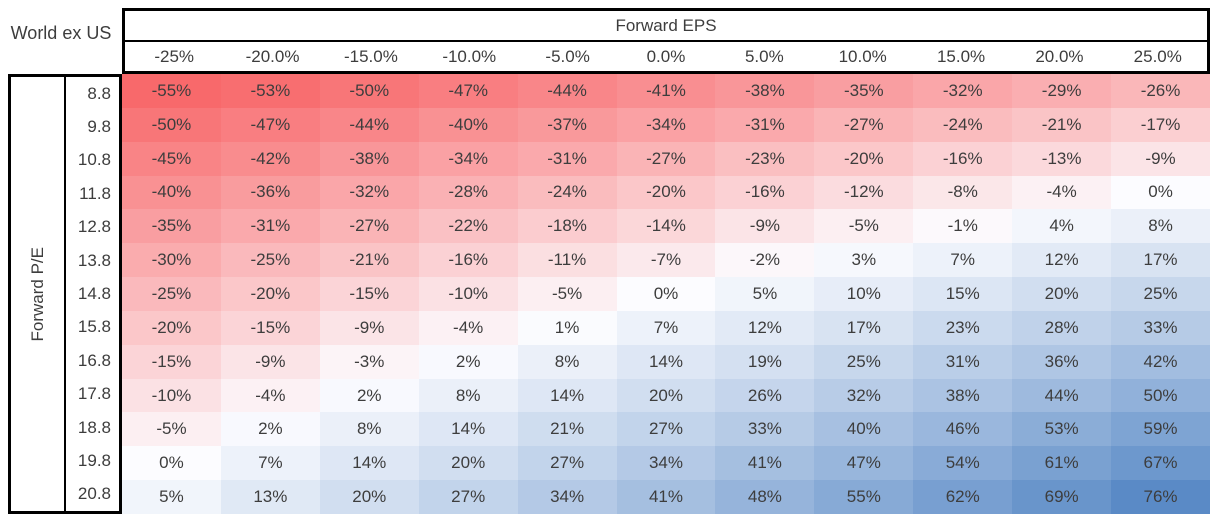 The image size is (1216, 523). Describe the element at coordinates (95, 193) in the screenshot. I see `row-header-3: 11.8` at that location.